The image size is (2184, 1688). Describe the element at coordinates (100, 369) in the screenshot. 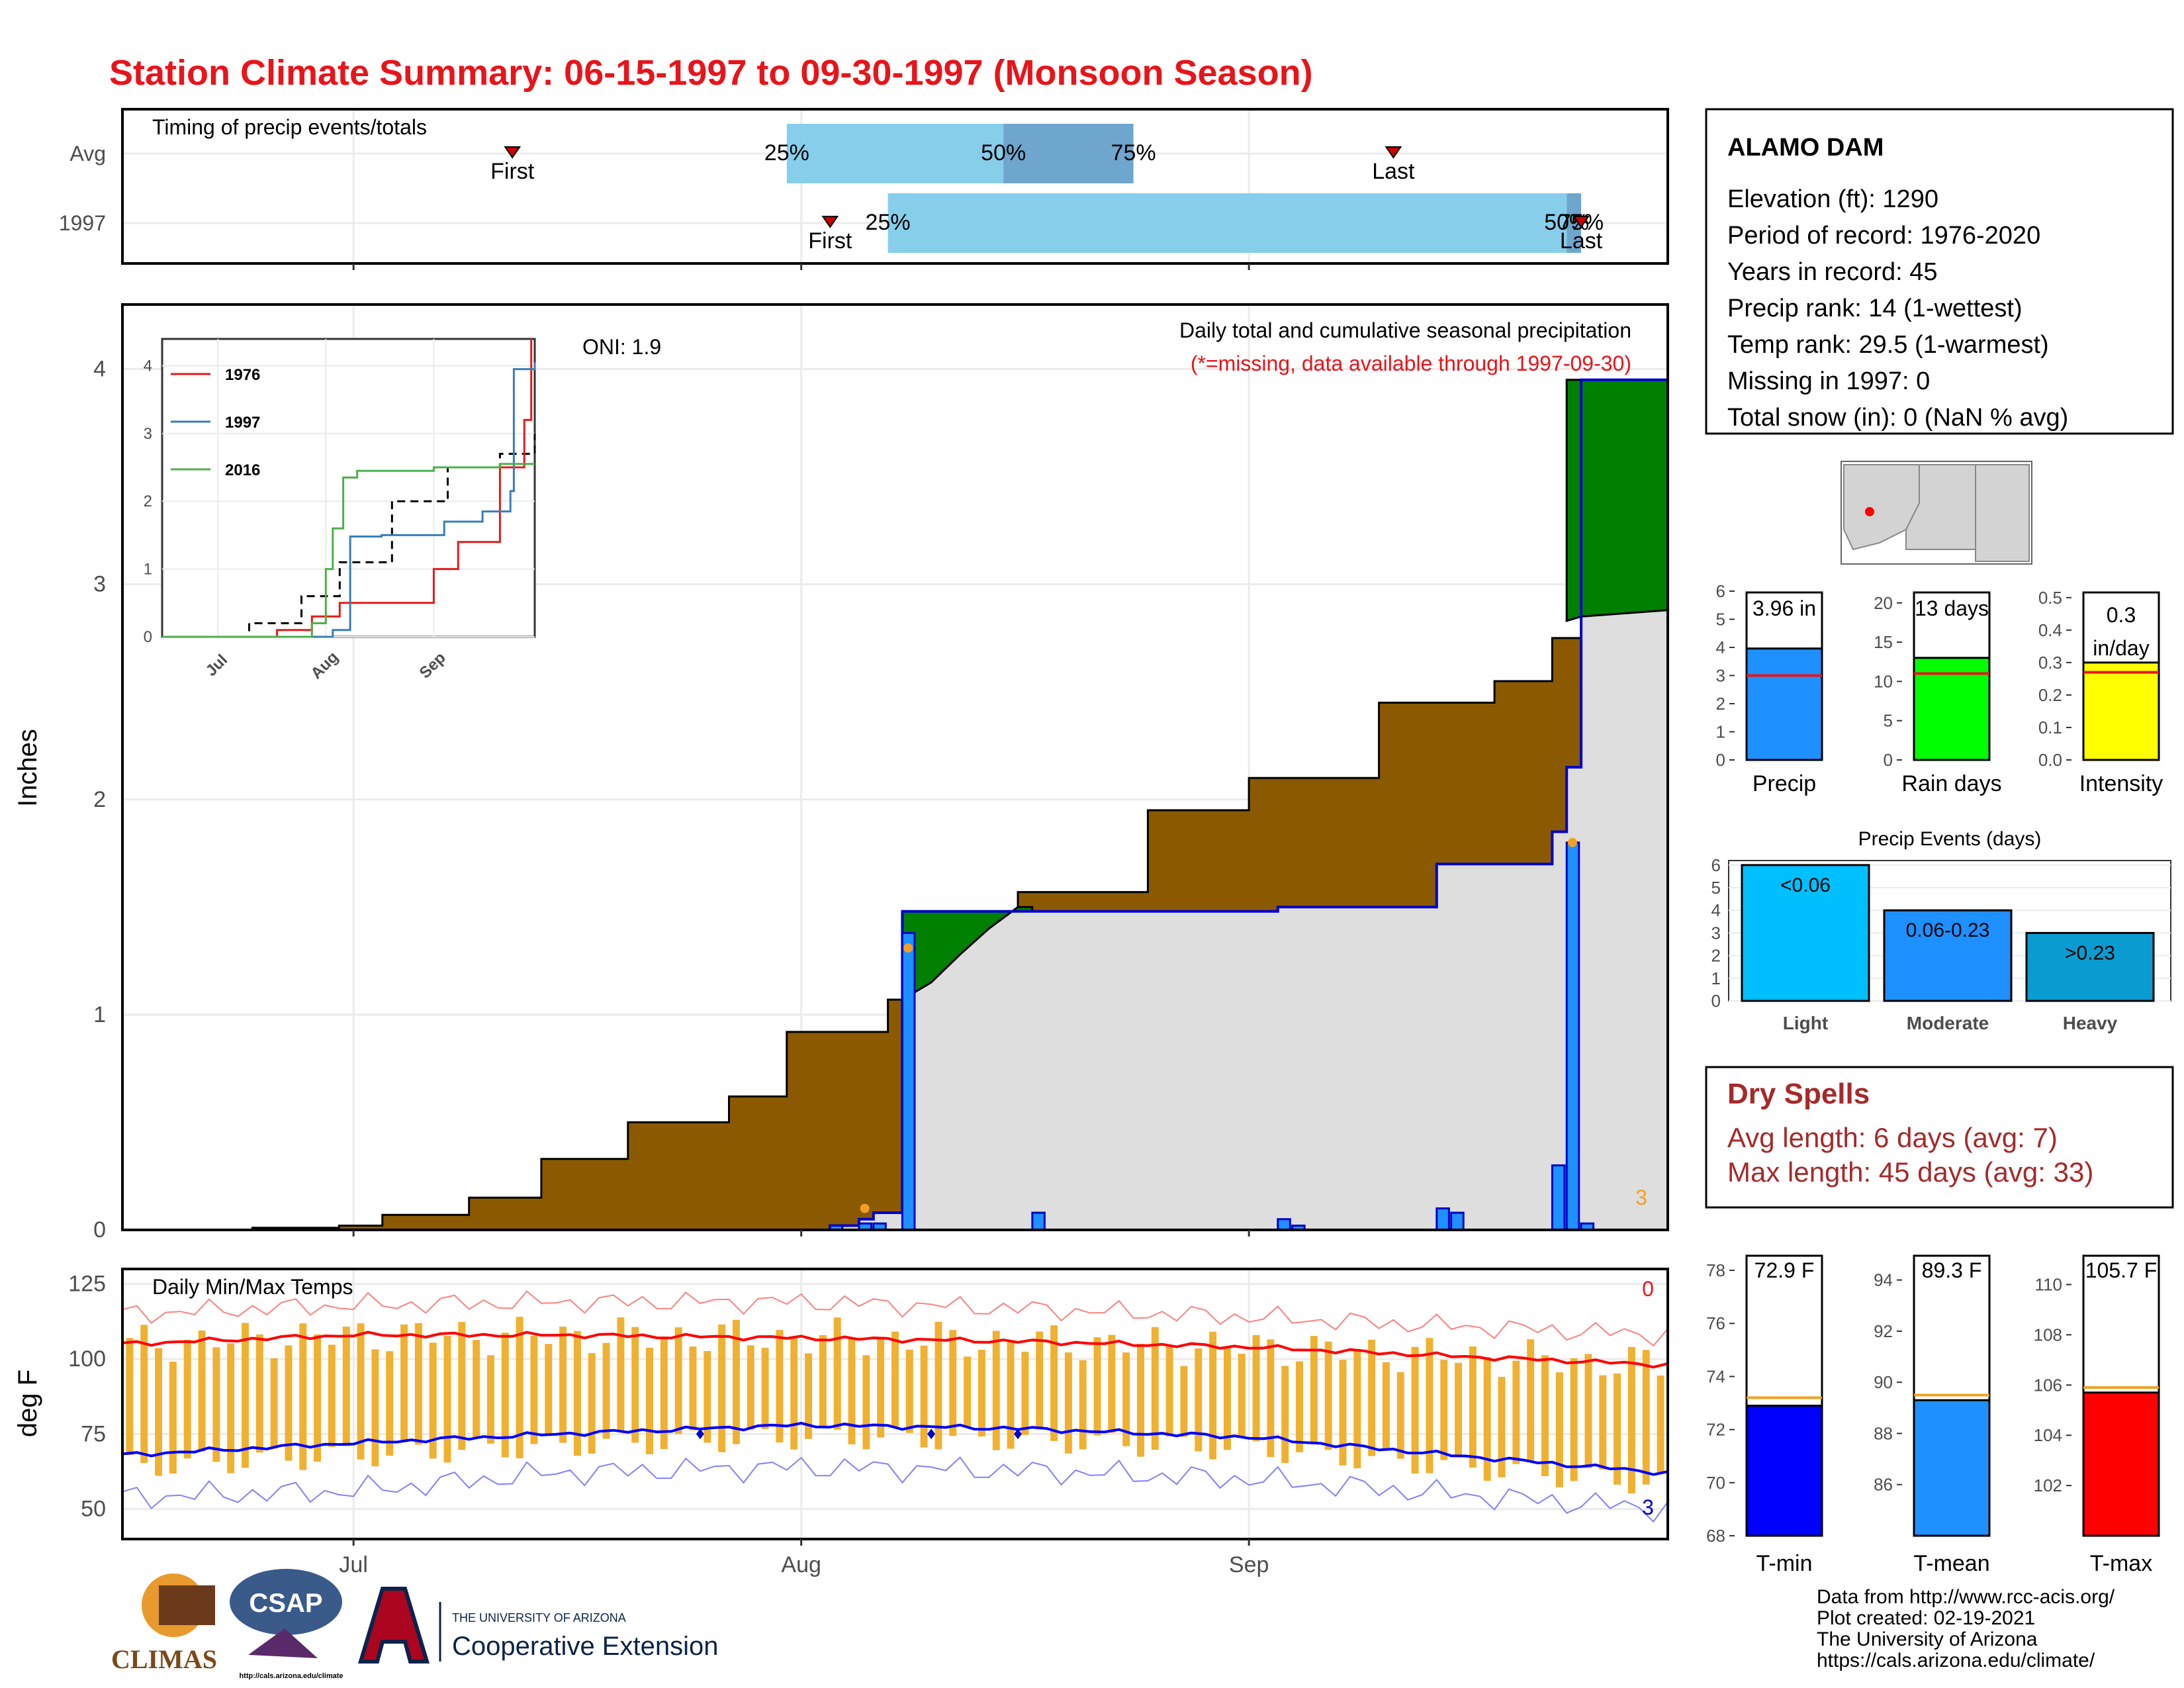

I see `y-tick-label: 4` at that location.